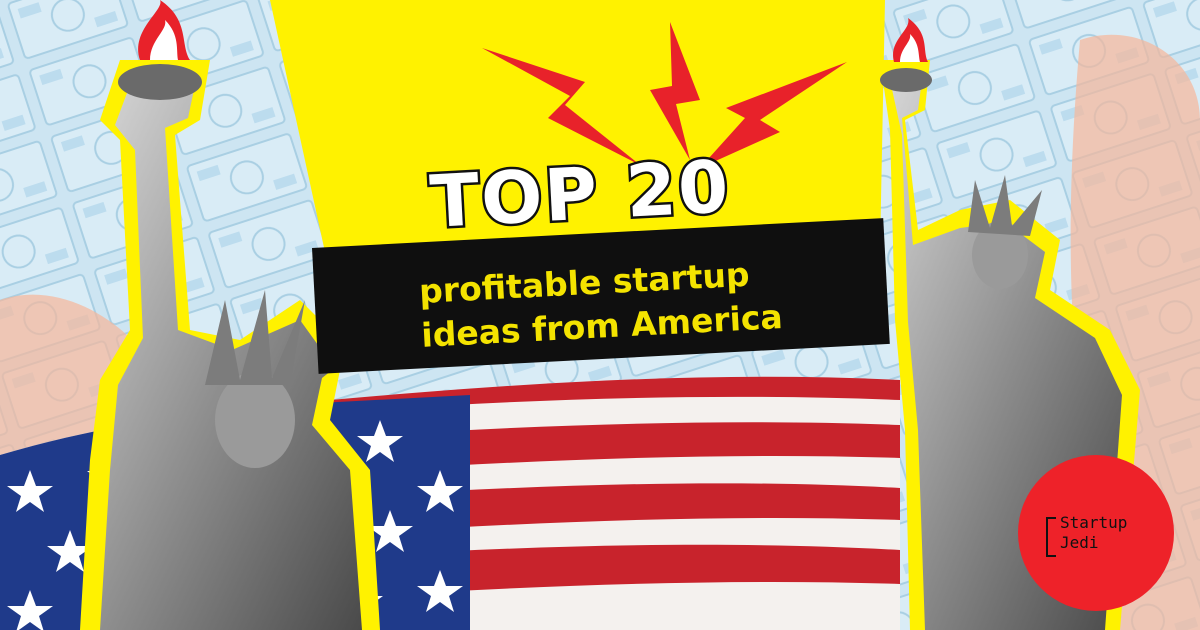 This screenshot has width=1200, height=630. What do you see at coordinates (1051, 537) in the screenshot?
I see `logo-bracket-icon` at bounding box center [1051, 537].